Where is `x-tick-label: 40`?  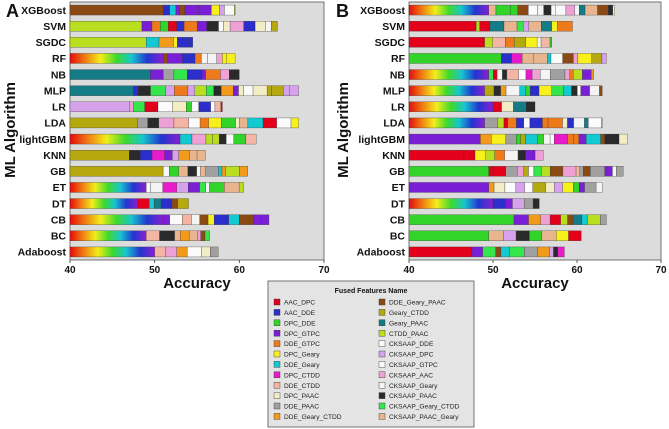
x-tick-label: 40 is located at coordinates (70, 270).